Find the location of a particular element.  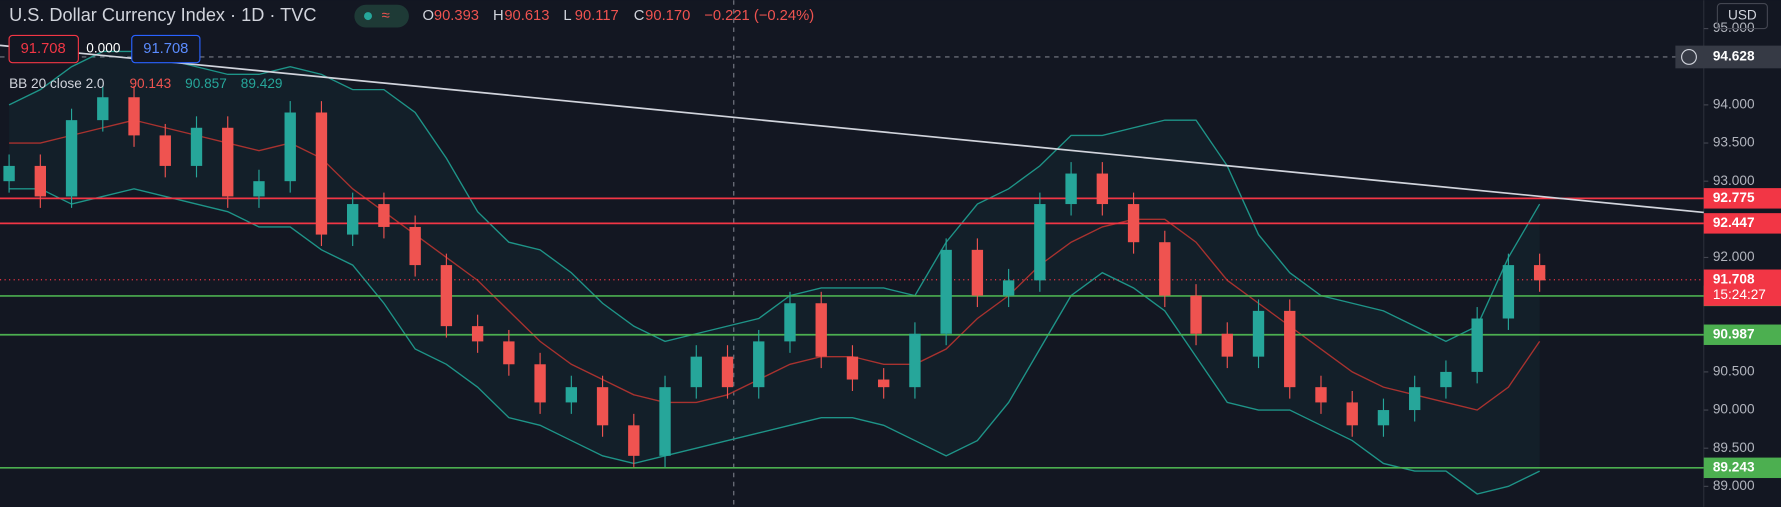

y-tick-label: 90.000 is located at coordinates (1734, 409).